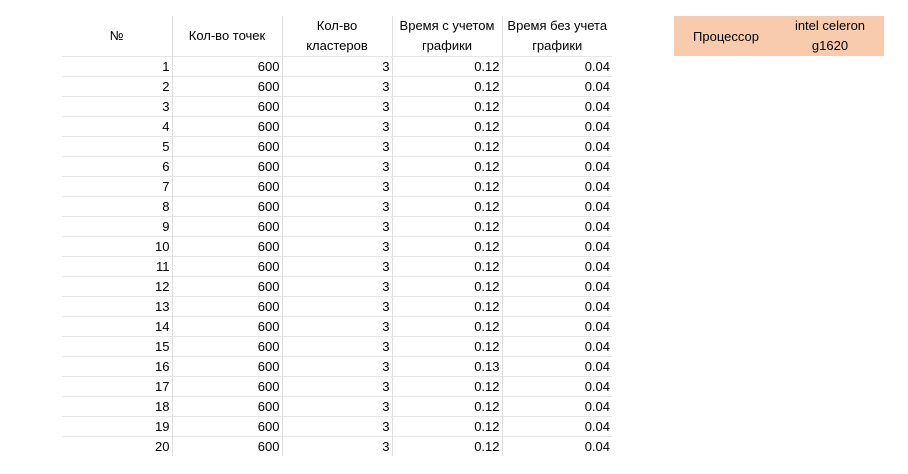  I want to click on processor-label: Процессор, so click(726, 36).